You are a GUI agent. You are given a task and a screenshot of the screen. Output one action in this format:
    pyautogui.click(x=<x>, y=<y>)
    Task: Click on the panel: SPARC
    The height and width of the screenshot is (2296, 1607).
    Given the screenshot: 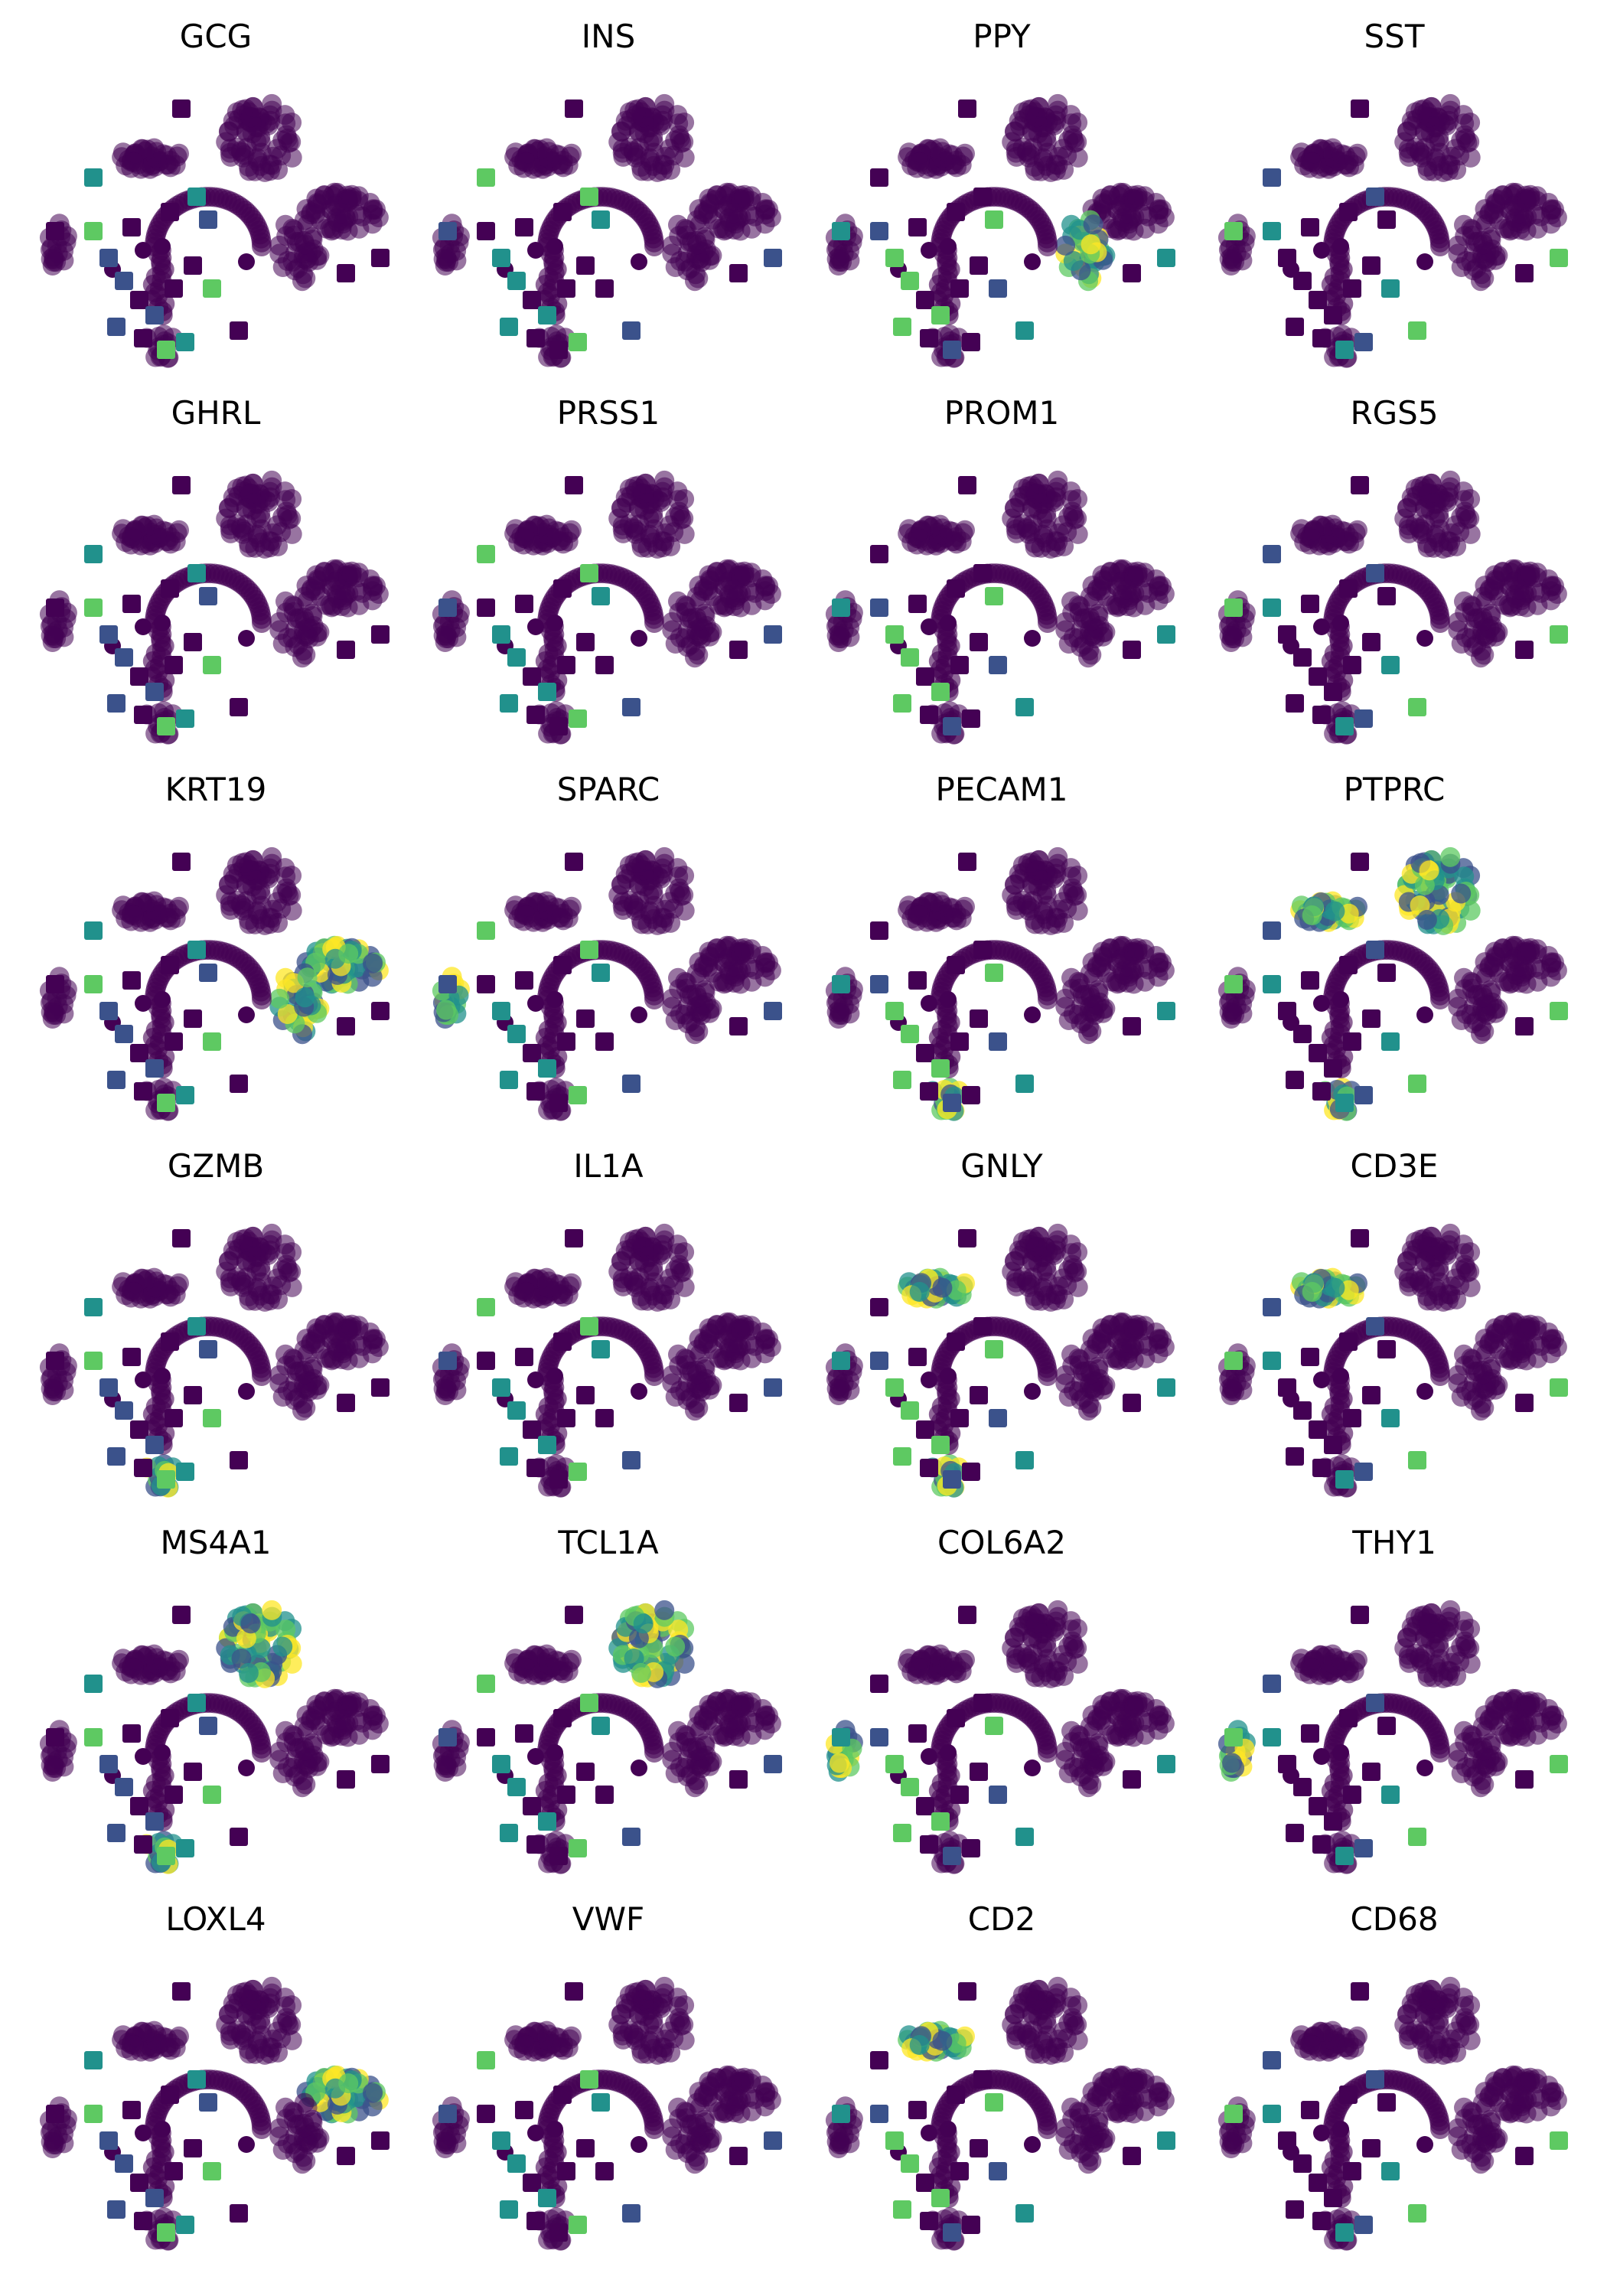 What is the action you would take?
    pyautogui.click(x=607, y=946)
    